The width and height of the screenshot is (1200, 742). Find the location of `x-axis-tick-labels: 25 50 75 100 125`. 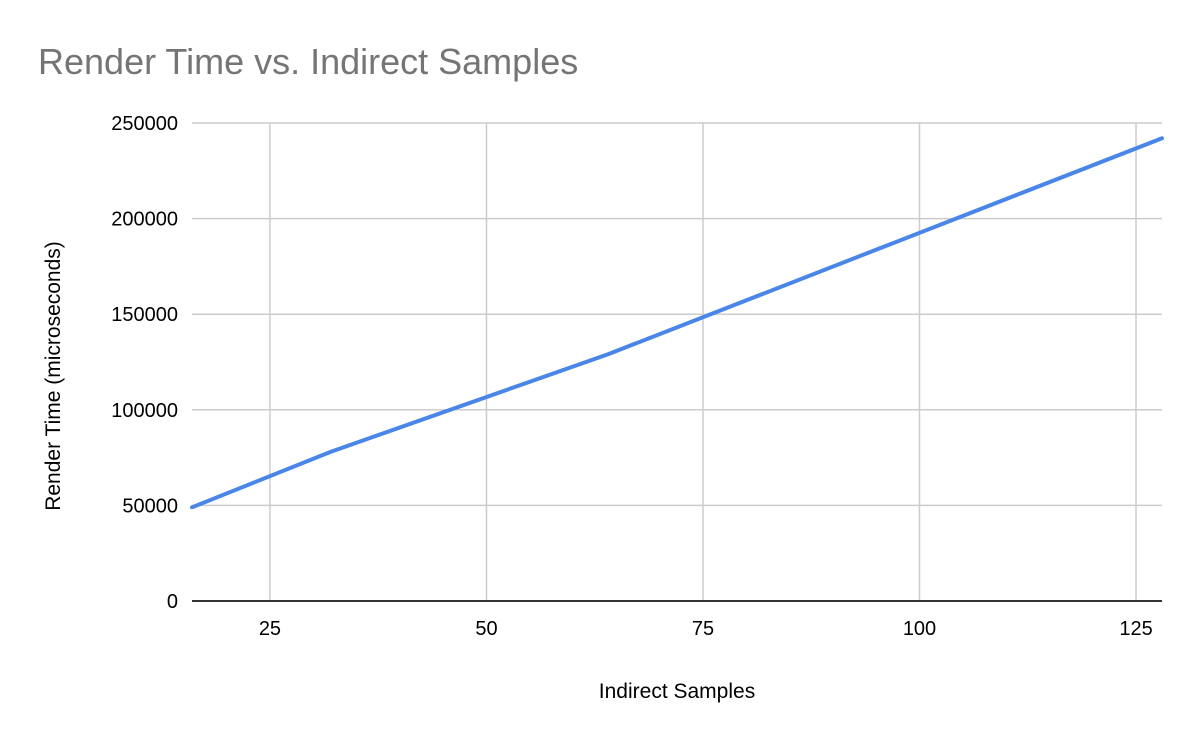

x-axis-tick-labels: 25 50 75 100 125 is located at coordinates (706, 629).